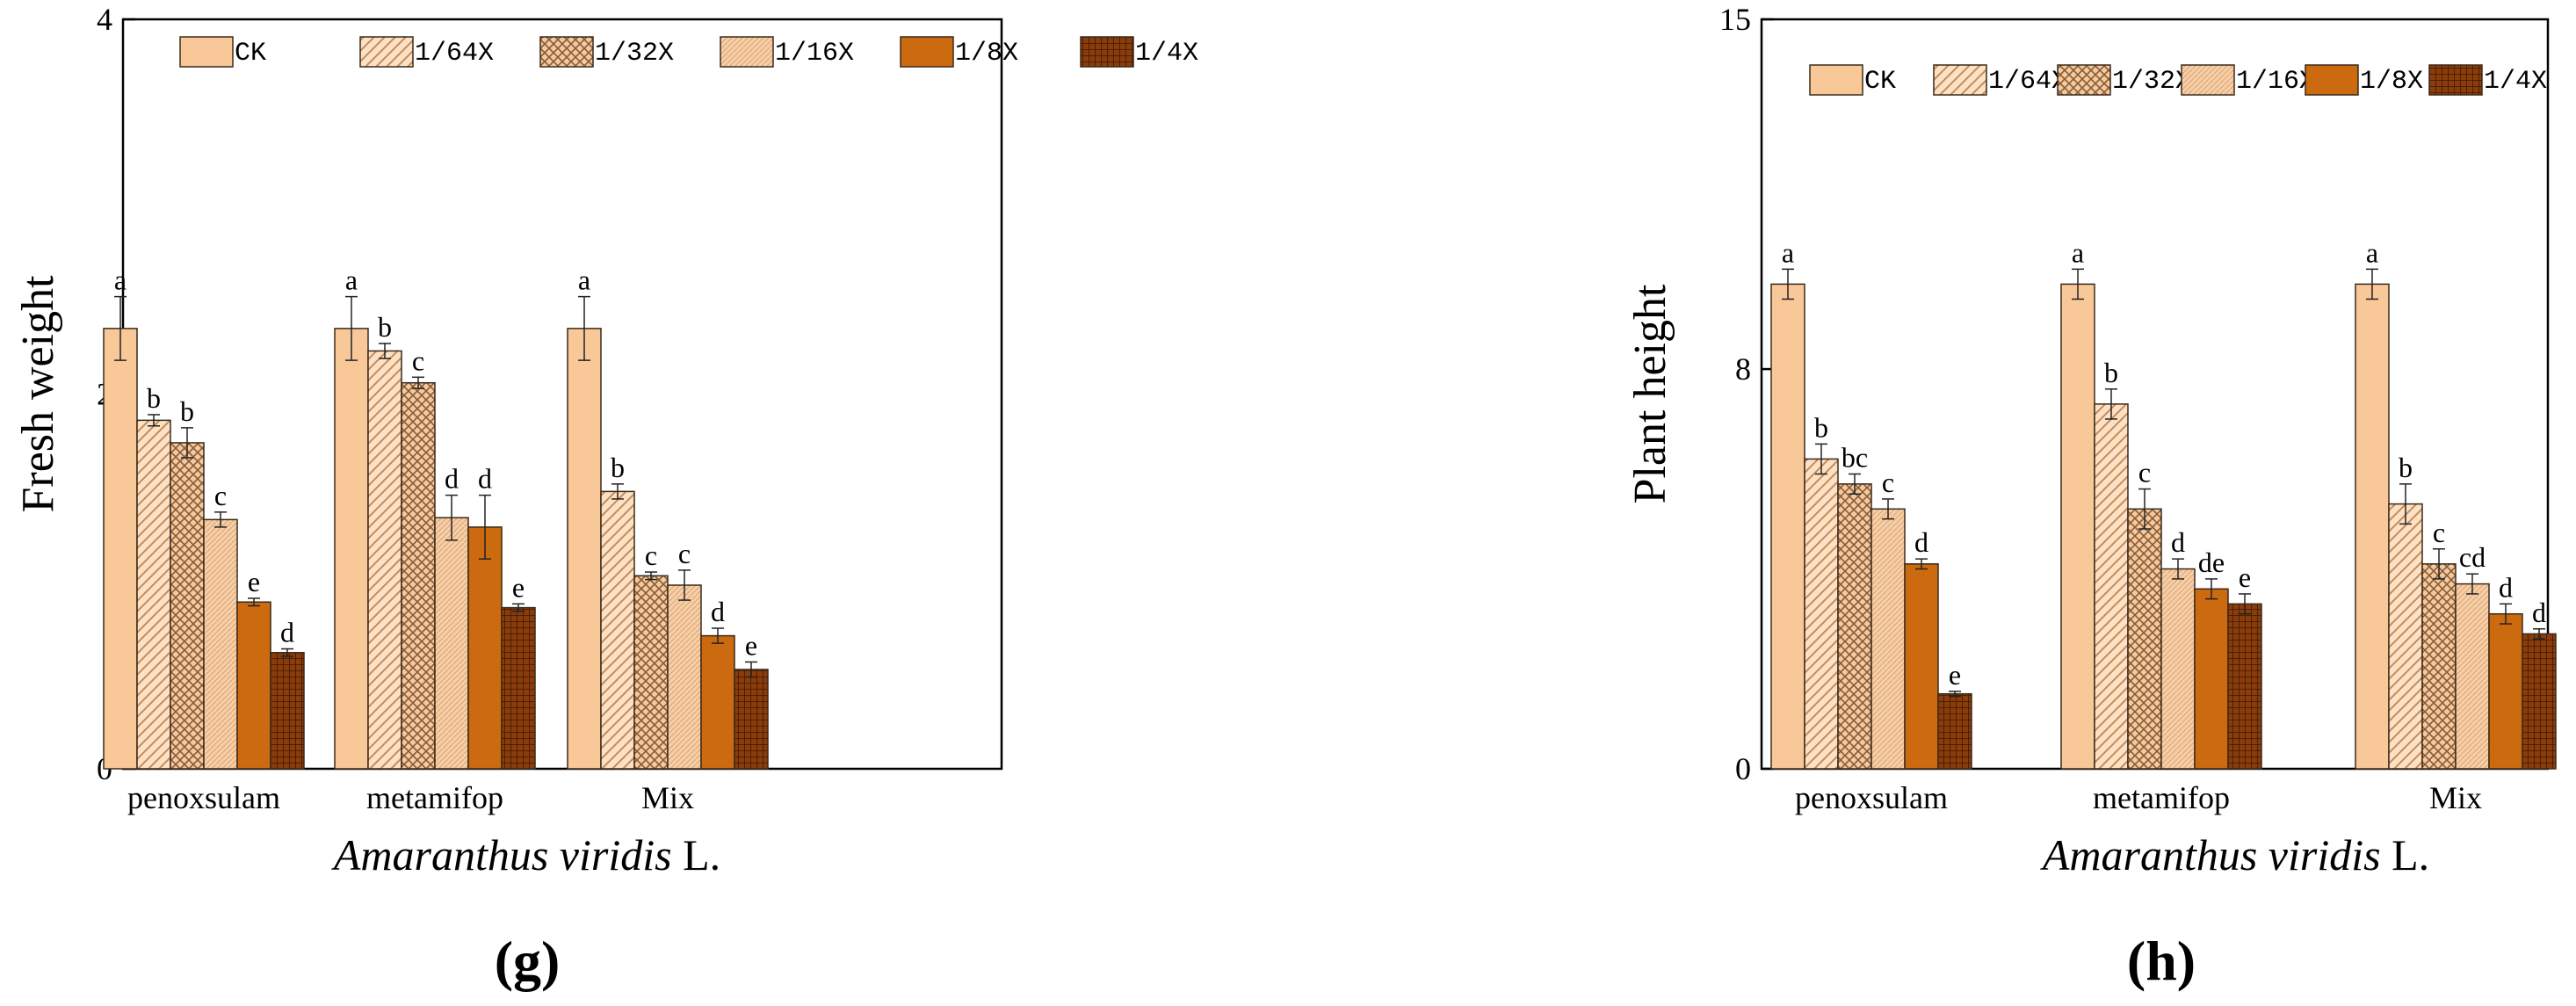 This screenshot has width=2576, height=1006. I want to click on bar-1-64X-penoxsulam, so click(153, 594).